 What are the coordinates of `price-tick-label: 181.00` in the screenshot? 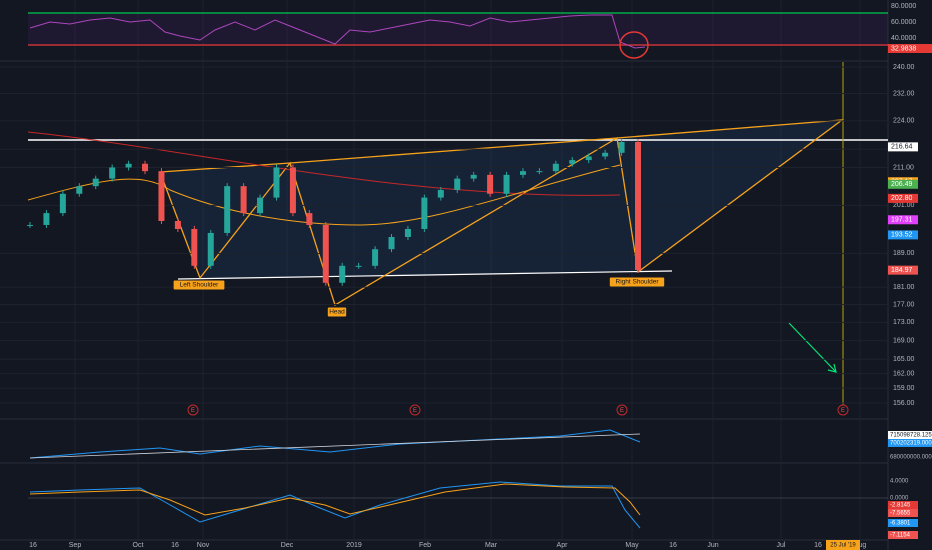 It's located at (904, 287).